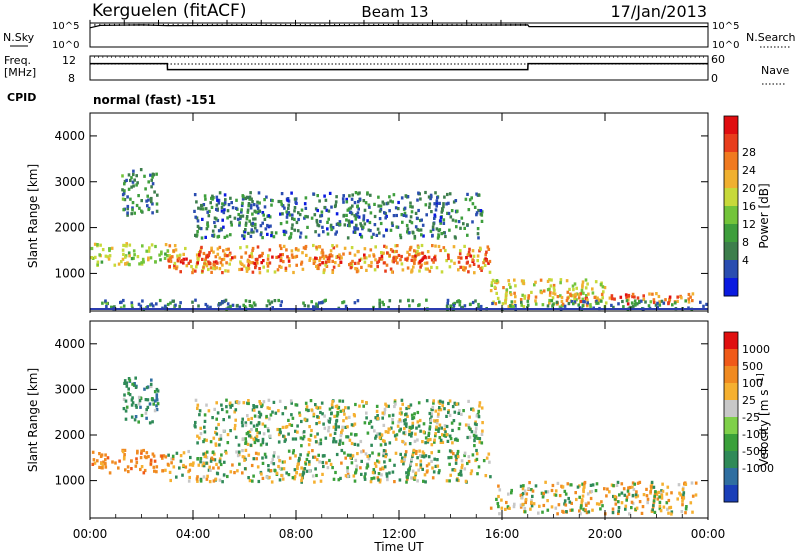 The image size is (800, 554). What do you see at coordinates (749, 224) in the screenshot?
I see `colorbar-tick-label: 12` at bounding box center [749, 224].